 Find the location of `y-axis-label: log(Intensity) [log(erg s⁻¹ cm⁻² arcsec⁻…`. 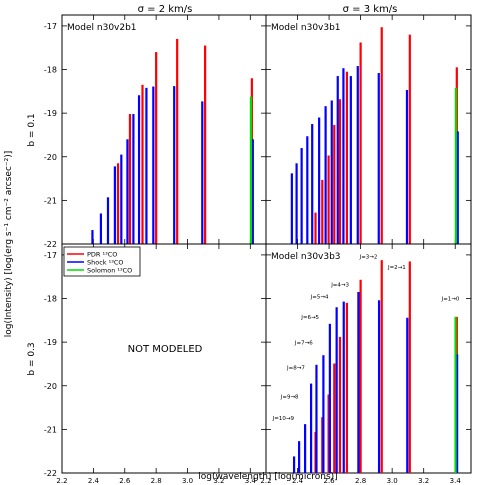

y-axis-label: log(Intensity) [log(erg s⁻¹ cm⁻² arcsec⁻… is located at coordinates (9, 244).